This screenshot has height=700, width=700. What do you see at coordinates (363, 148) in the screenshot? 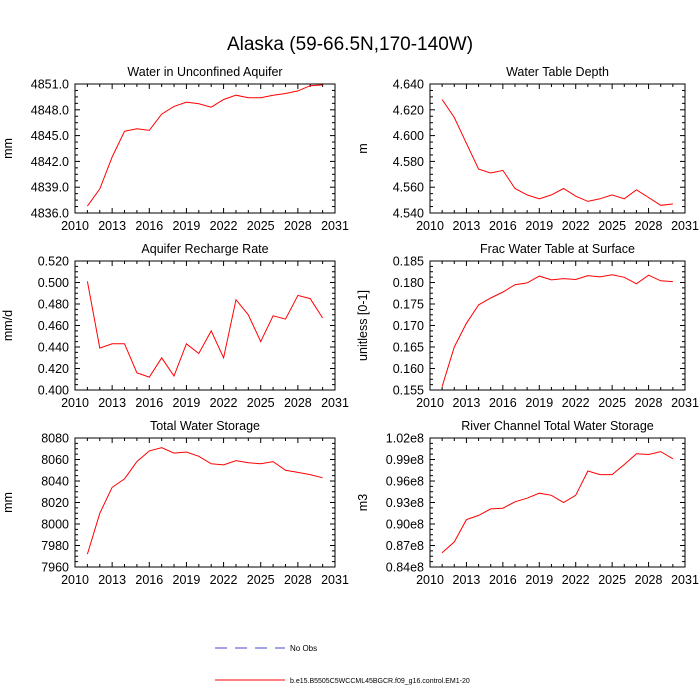
I see `y-axis-label: m` at bounding box center [363, 148].